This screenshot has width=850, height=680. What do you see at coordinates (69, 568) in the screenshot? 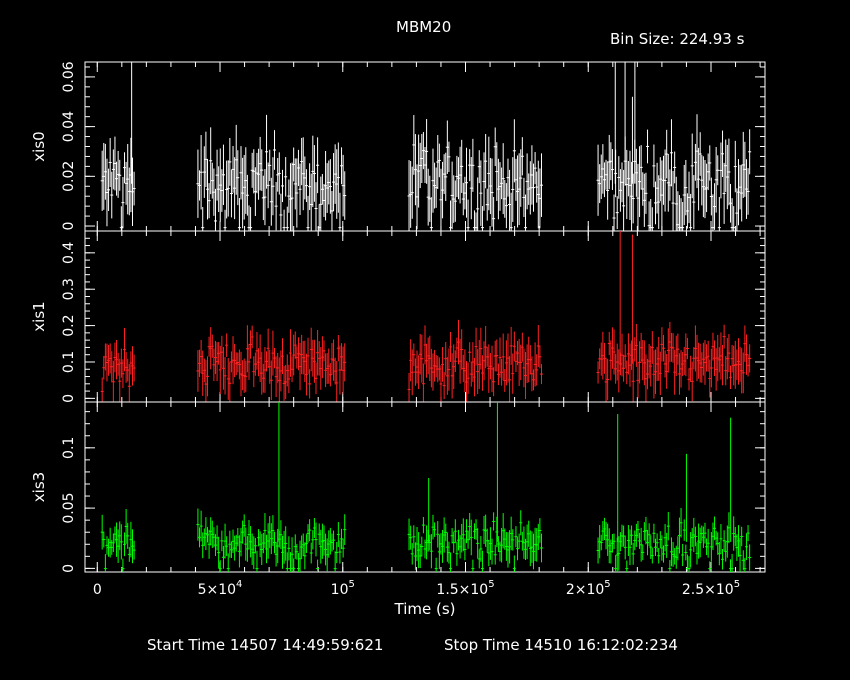
I see `ytick-label-xis3: 0` at bounding box center [69, 568].